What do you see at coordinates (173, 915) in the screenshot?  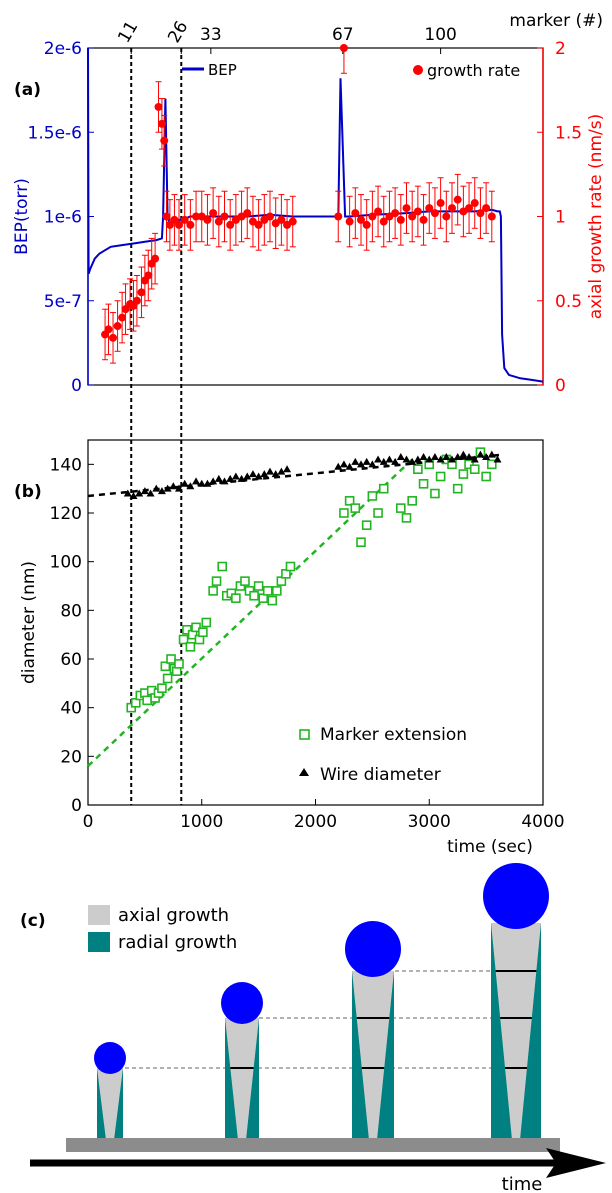 I see `legend-axial-label: axial growth` at bounding box center [173, 915].